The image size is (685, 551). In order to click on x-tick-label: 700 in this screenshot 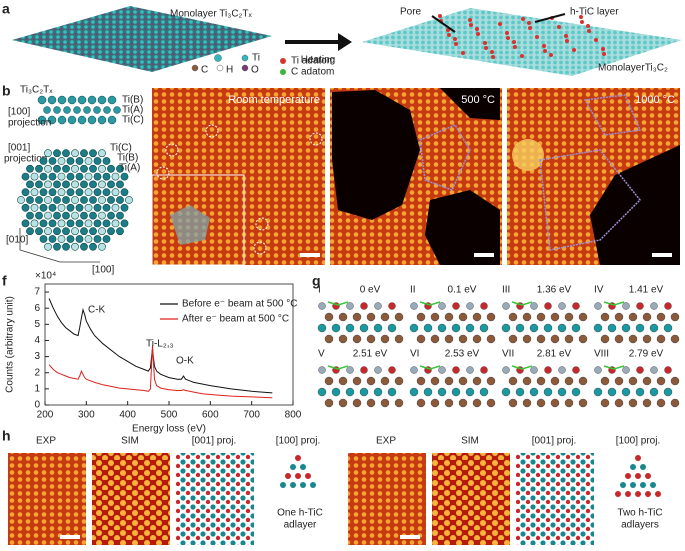, I will do `click(251, 415)`.